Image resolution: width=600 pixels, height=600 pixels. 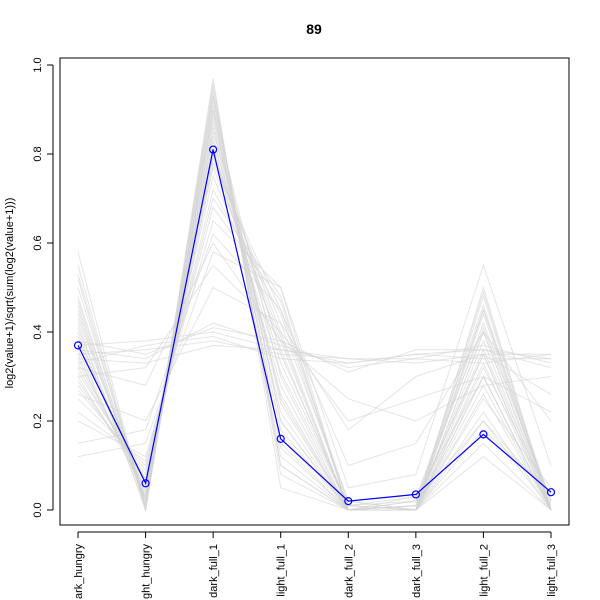 I want to click on y-axis-label: log2(value+1)/sqrt(sum(log2(value+1))), so click(x=10, y=293).